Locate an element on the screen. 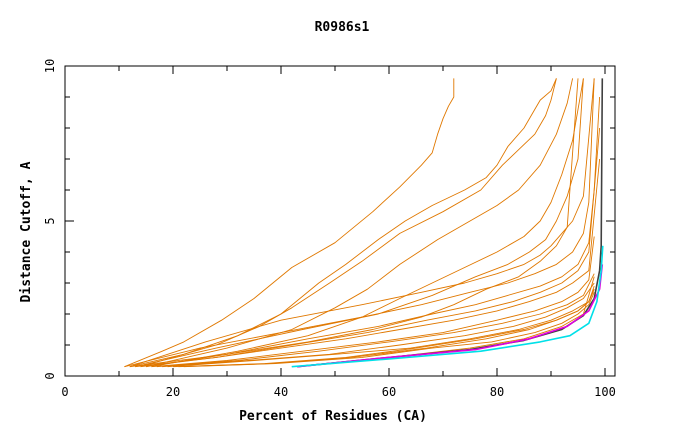  y-tick-label: 5 is located at coordinates (50, 220).